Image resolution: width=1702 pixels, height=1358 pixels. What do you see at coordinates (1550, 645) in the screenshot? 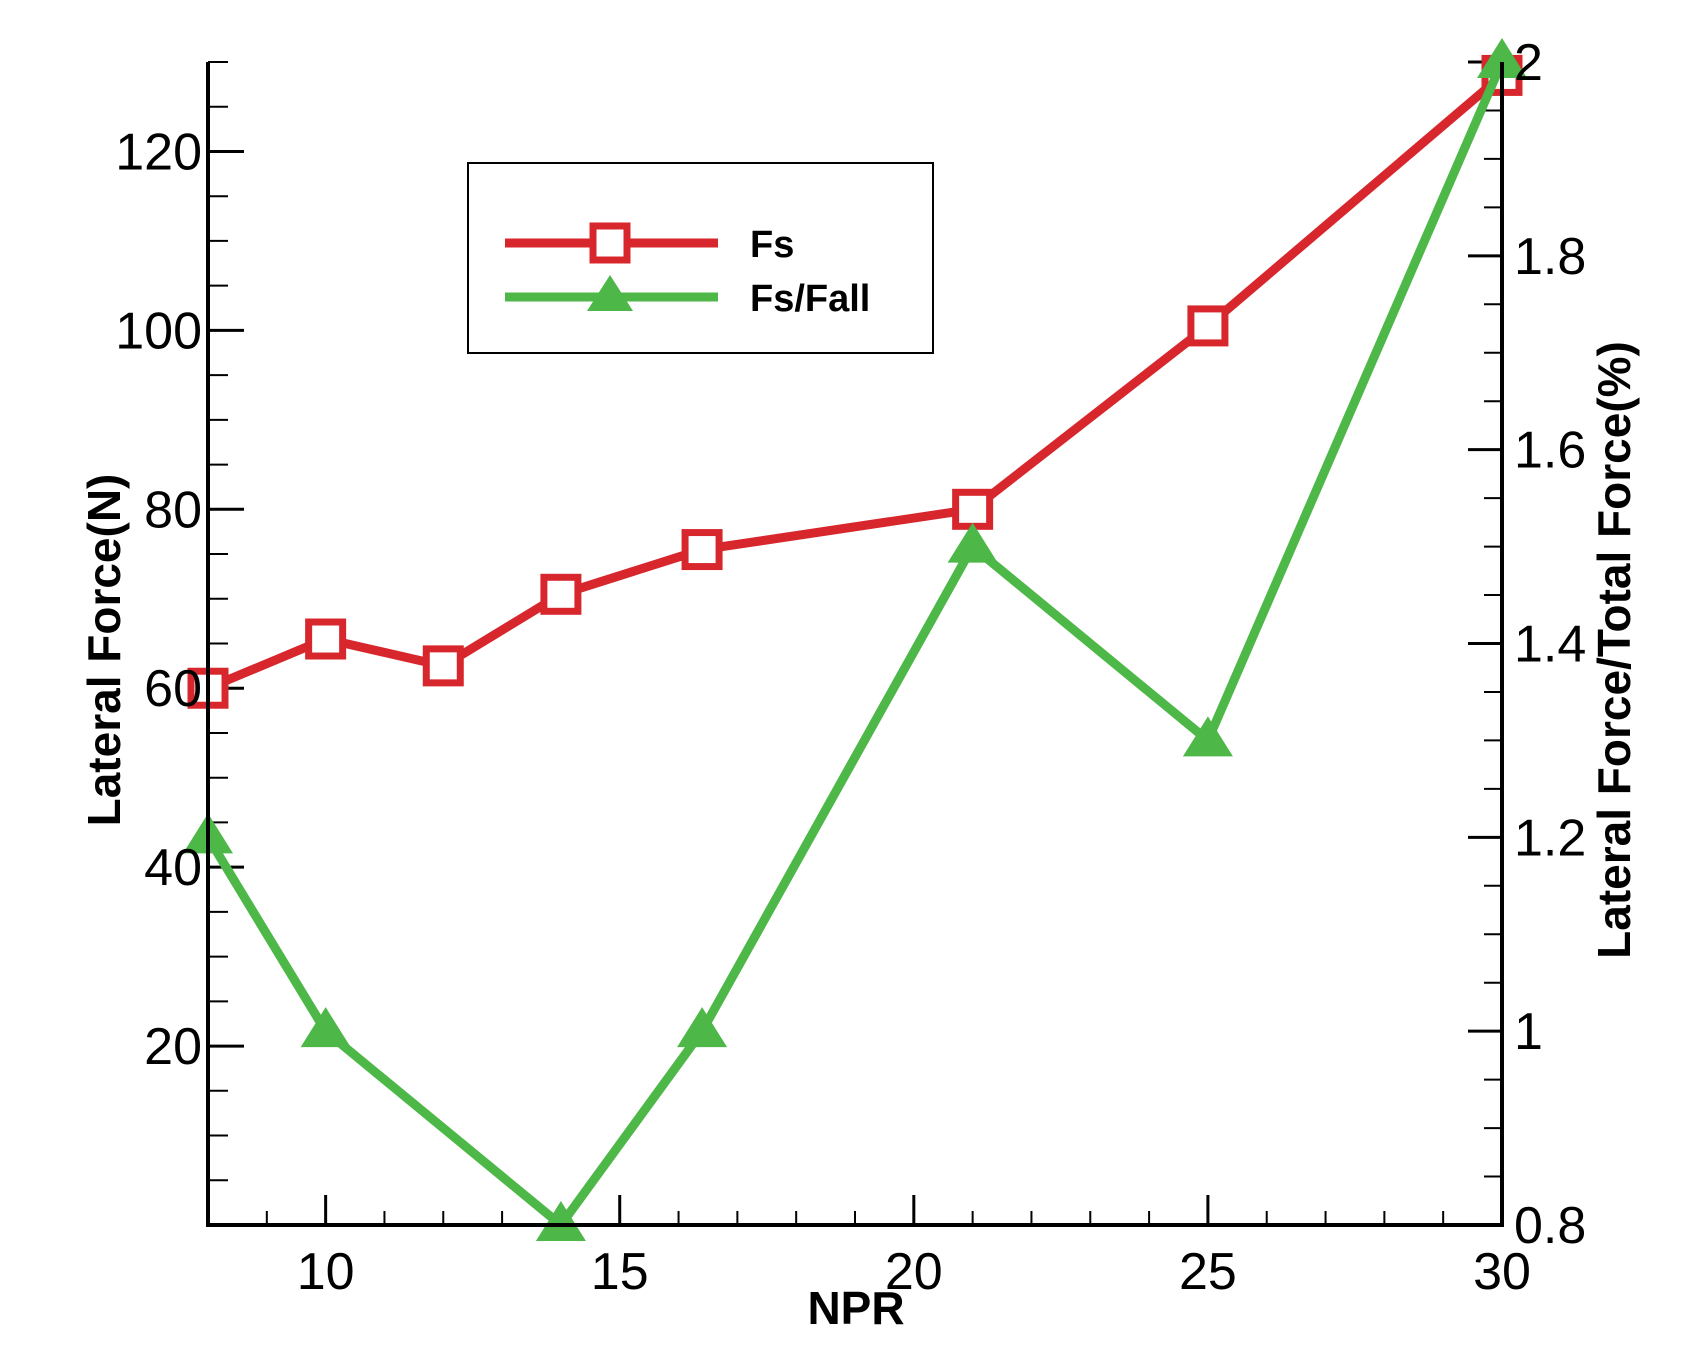
I see `y2-tick-label: 1.4` at bounding box center [1550, 645].